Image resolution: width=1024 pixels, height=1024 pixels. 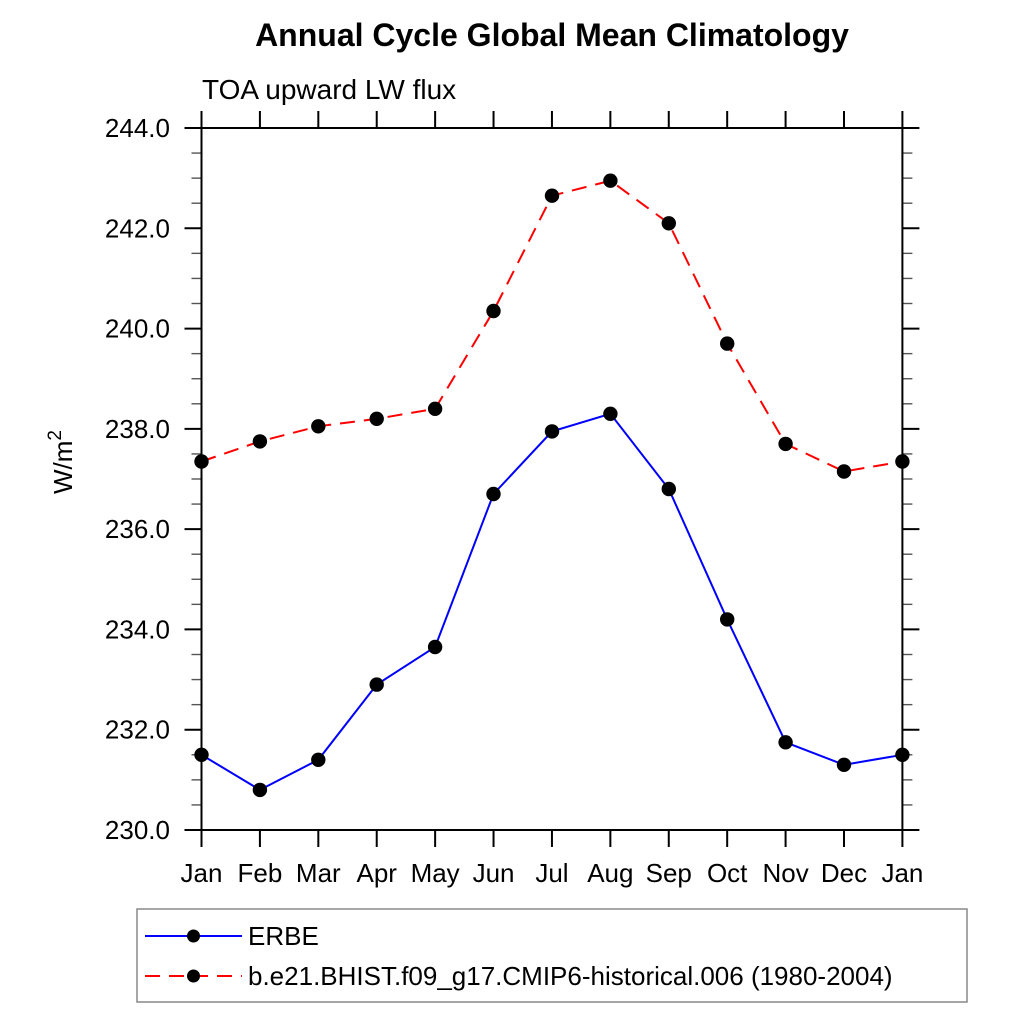 What do you see at coordinates (727, 873) in the screenshot?
I see `x-tick-label: Oct` at bounding box center [727, 873].